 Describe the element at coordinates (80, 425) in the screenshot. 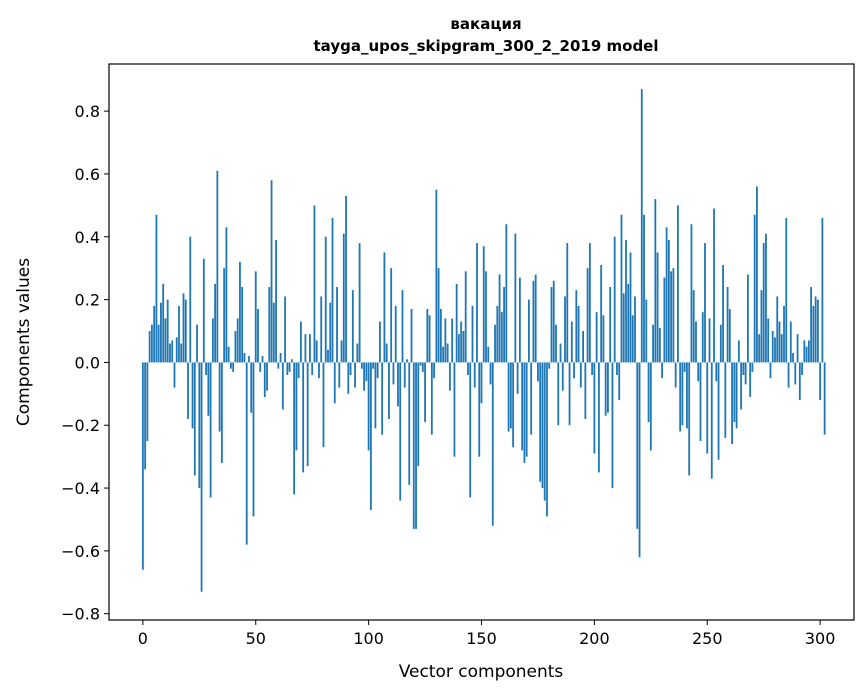

I see `y-tick-label: −0.2` at that location.